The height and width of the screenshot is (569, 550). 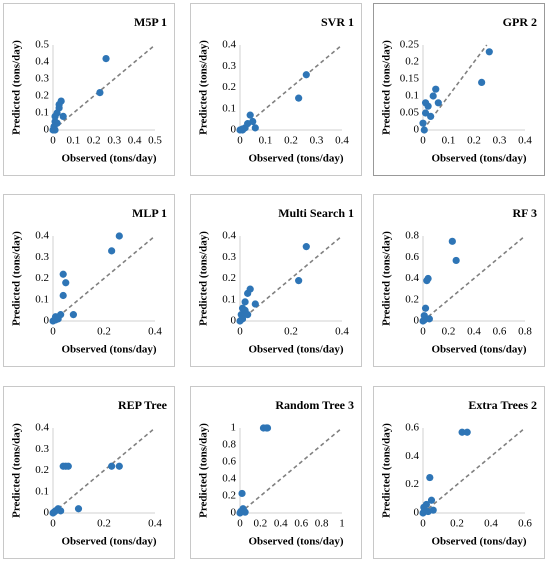 I want to click on y-tick-label: 0.8, so click(x=412, y=236).